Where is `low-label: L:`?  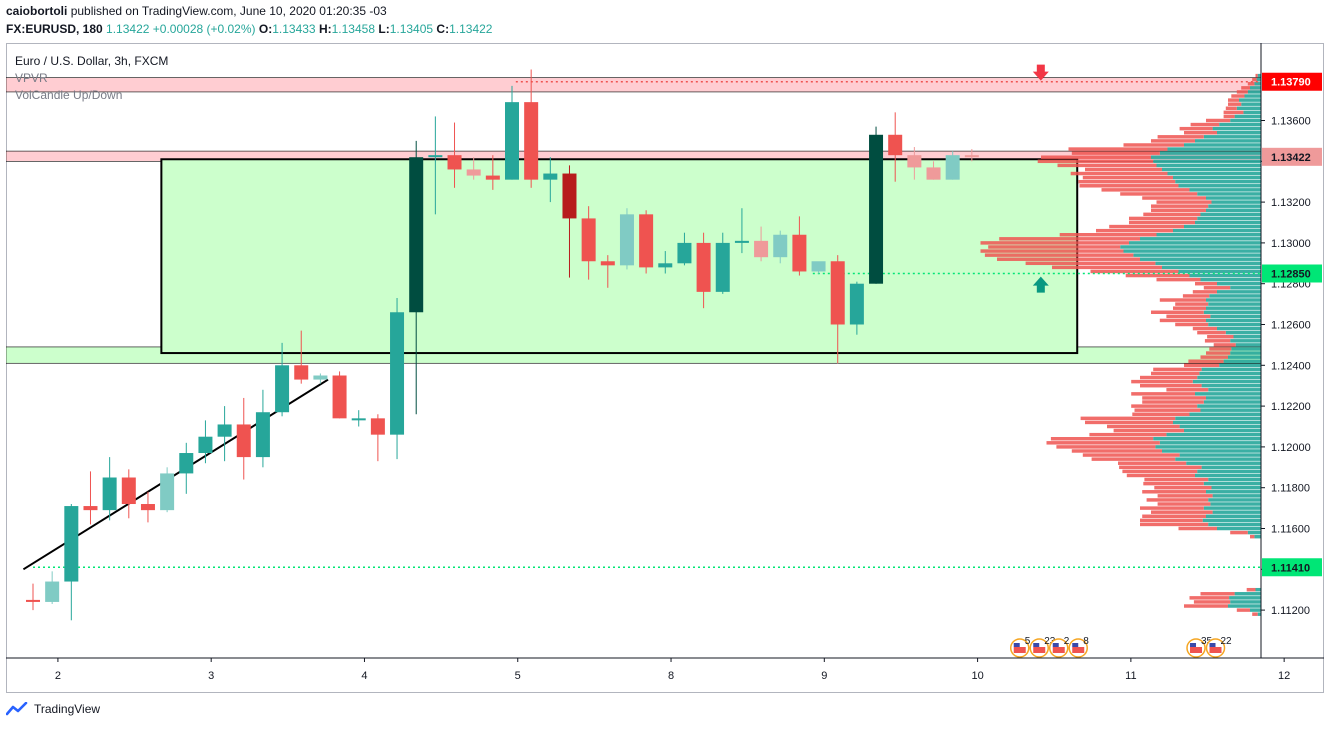 low-label: L: is located at coordinates (384, 29).